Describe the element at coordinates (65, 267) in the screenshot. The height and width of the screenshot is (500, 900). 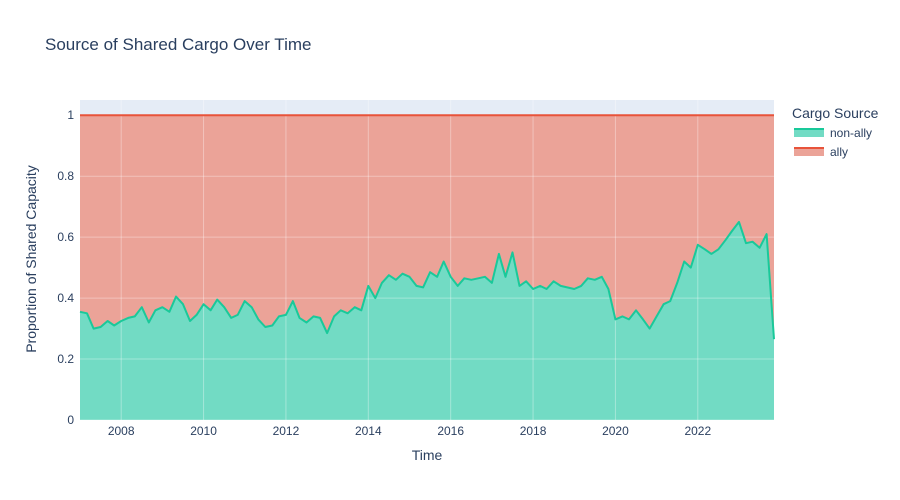
I see `y-axis: 0 0.2 0.4 0.6 0.8 1` at that location.